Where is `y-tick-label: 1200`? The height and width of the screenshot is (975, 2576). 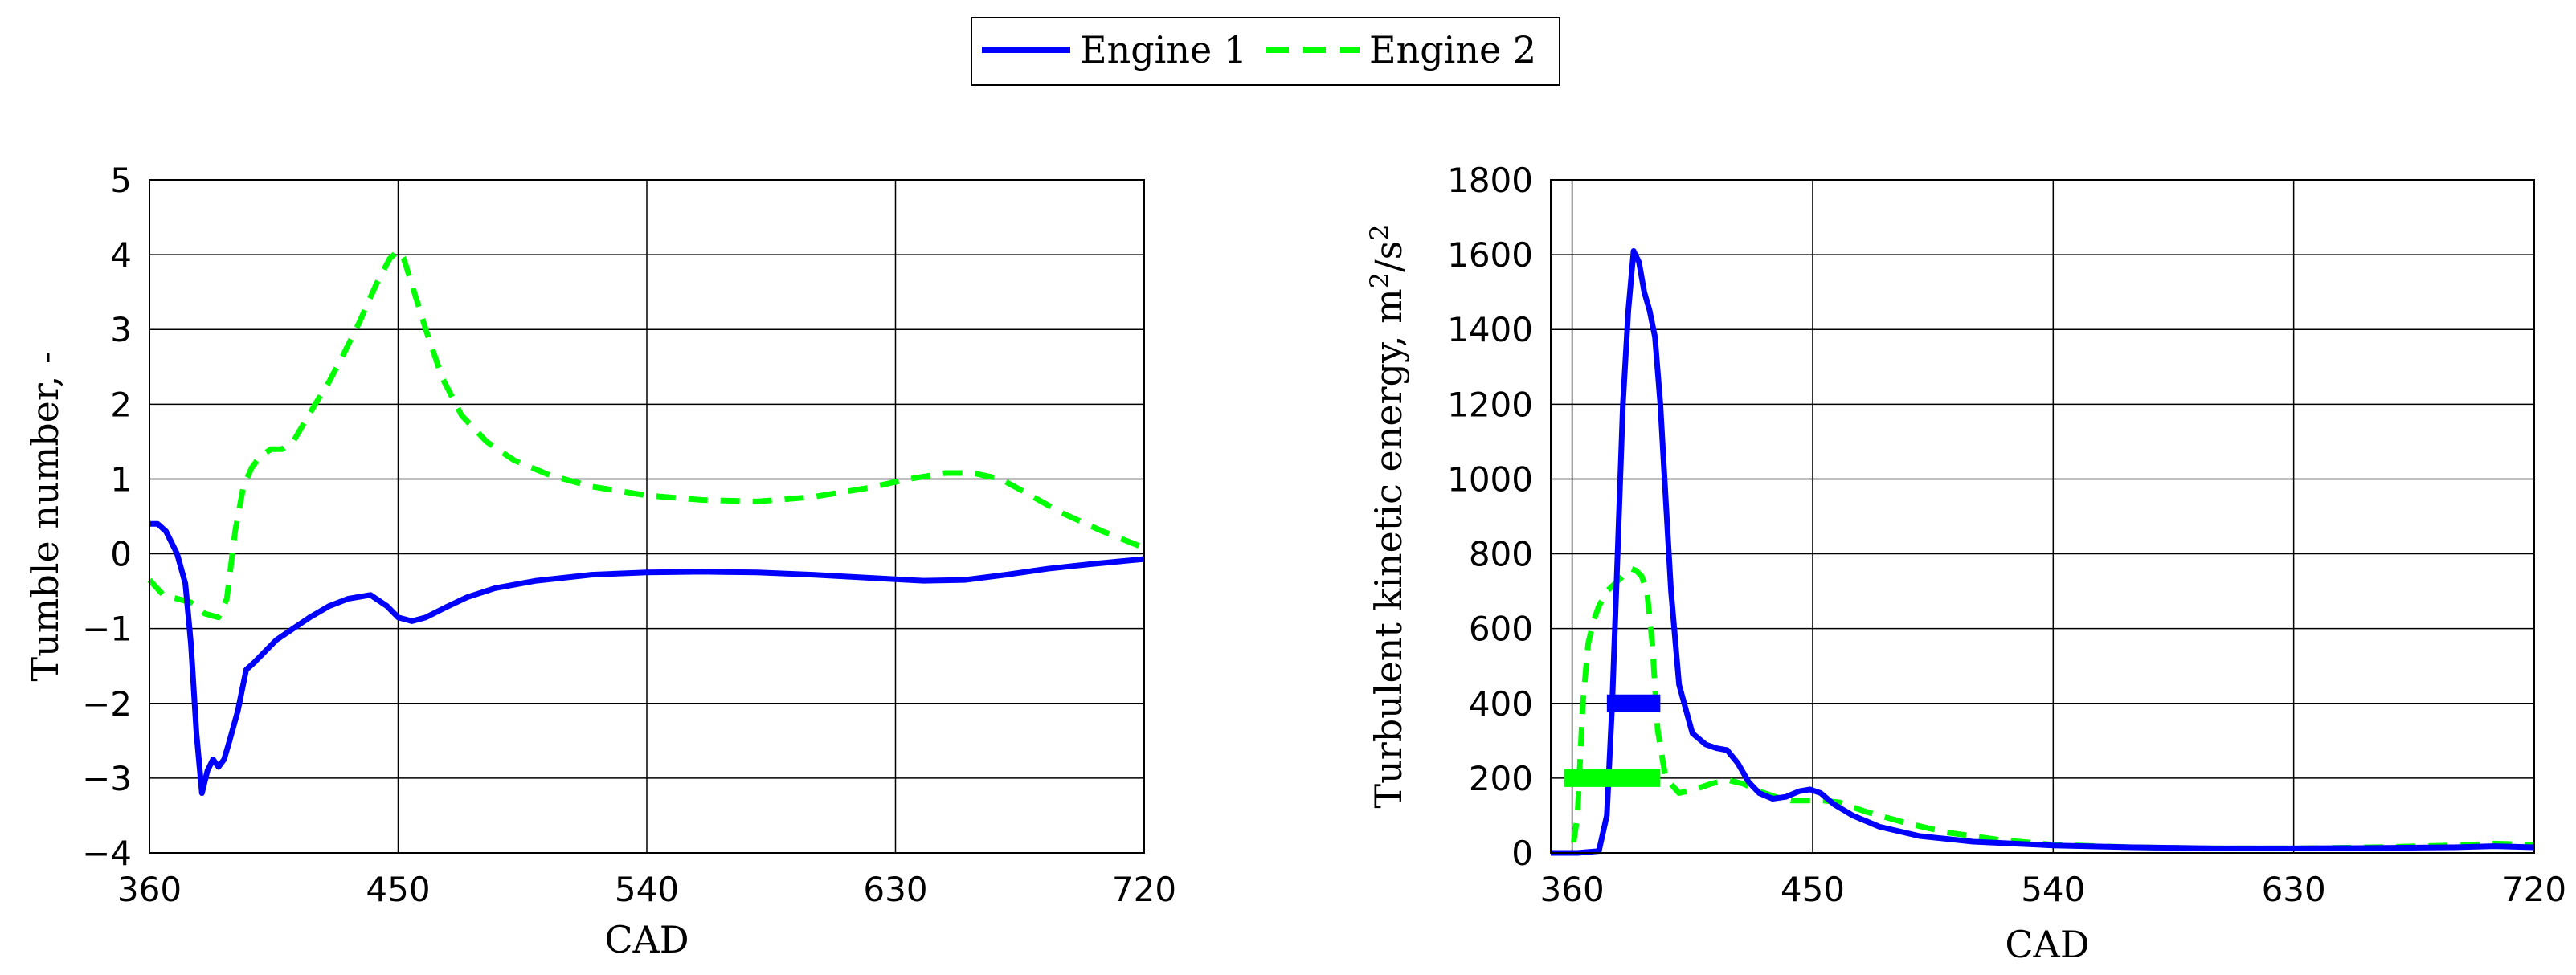 y-tick-label: 1200 is located at coordinates (1490, 404).